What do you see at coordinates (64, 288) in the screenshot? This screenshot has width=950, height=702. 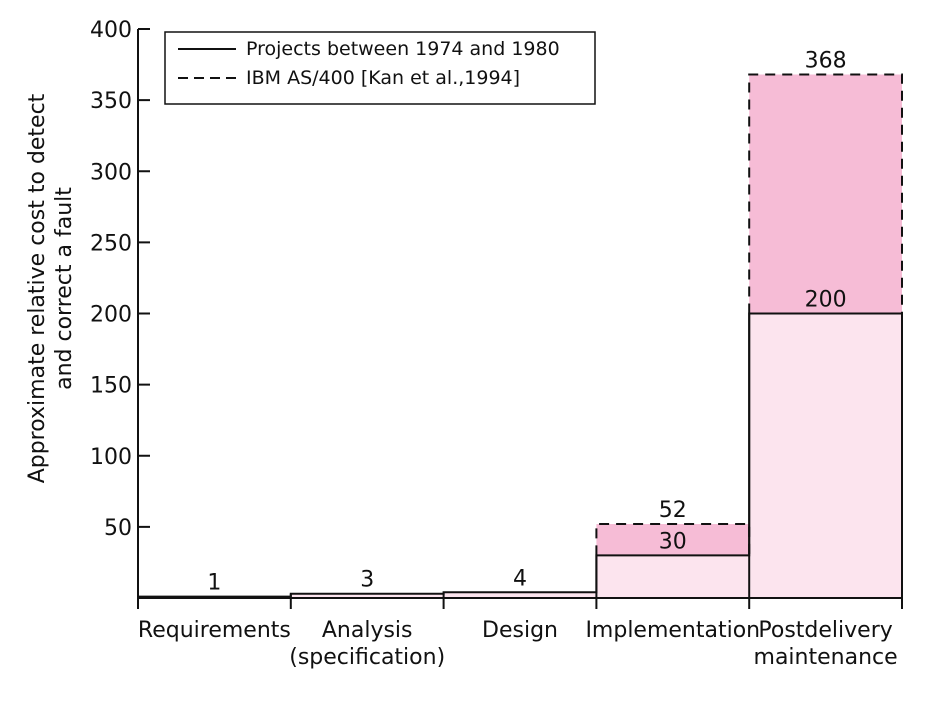 I see `y-axis-title-line-1: and correct a fault` at bounding box center [64, 288].